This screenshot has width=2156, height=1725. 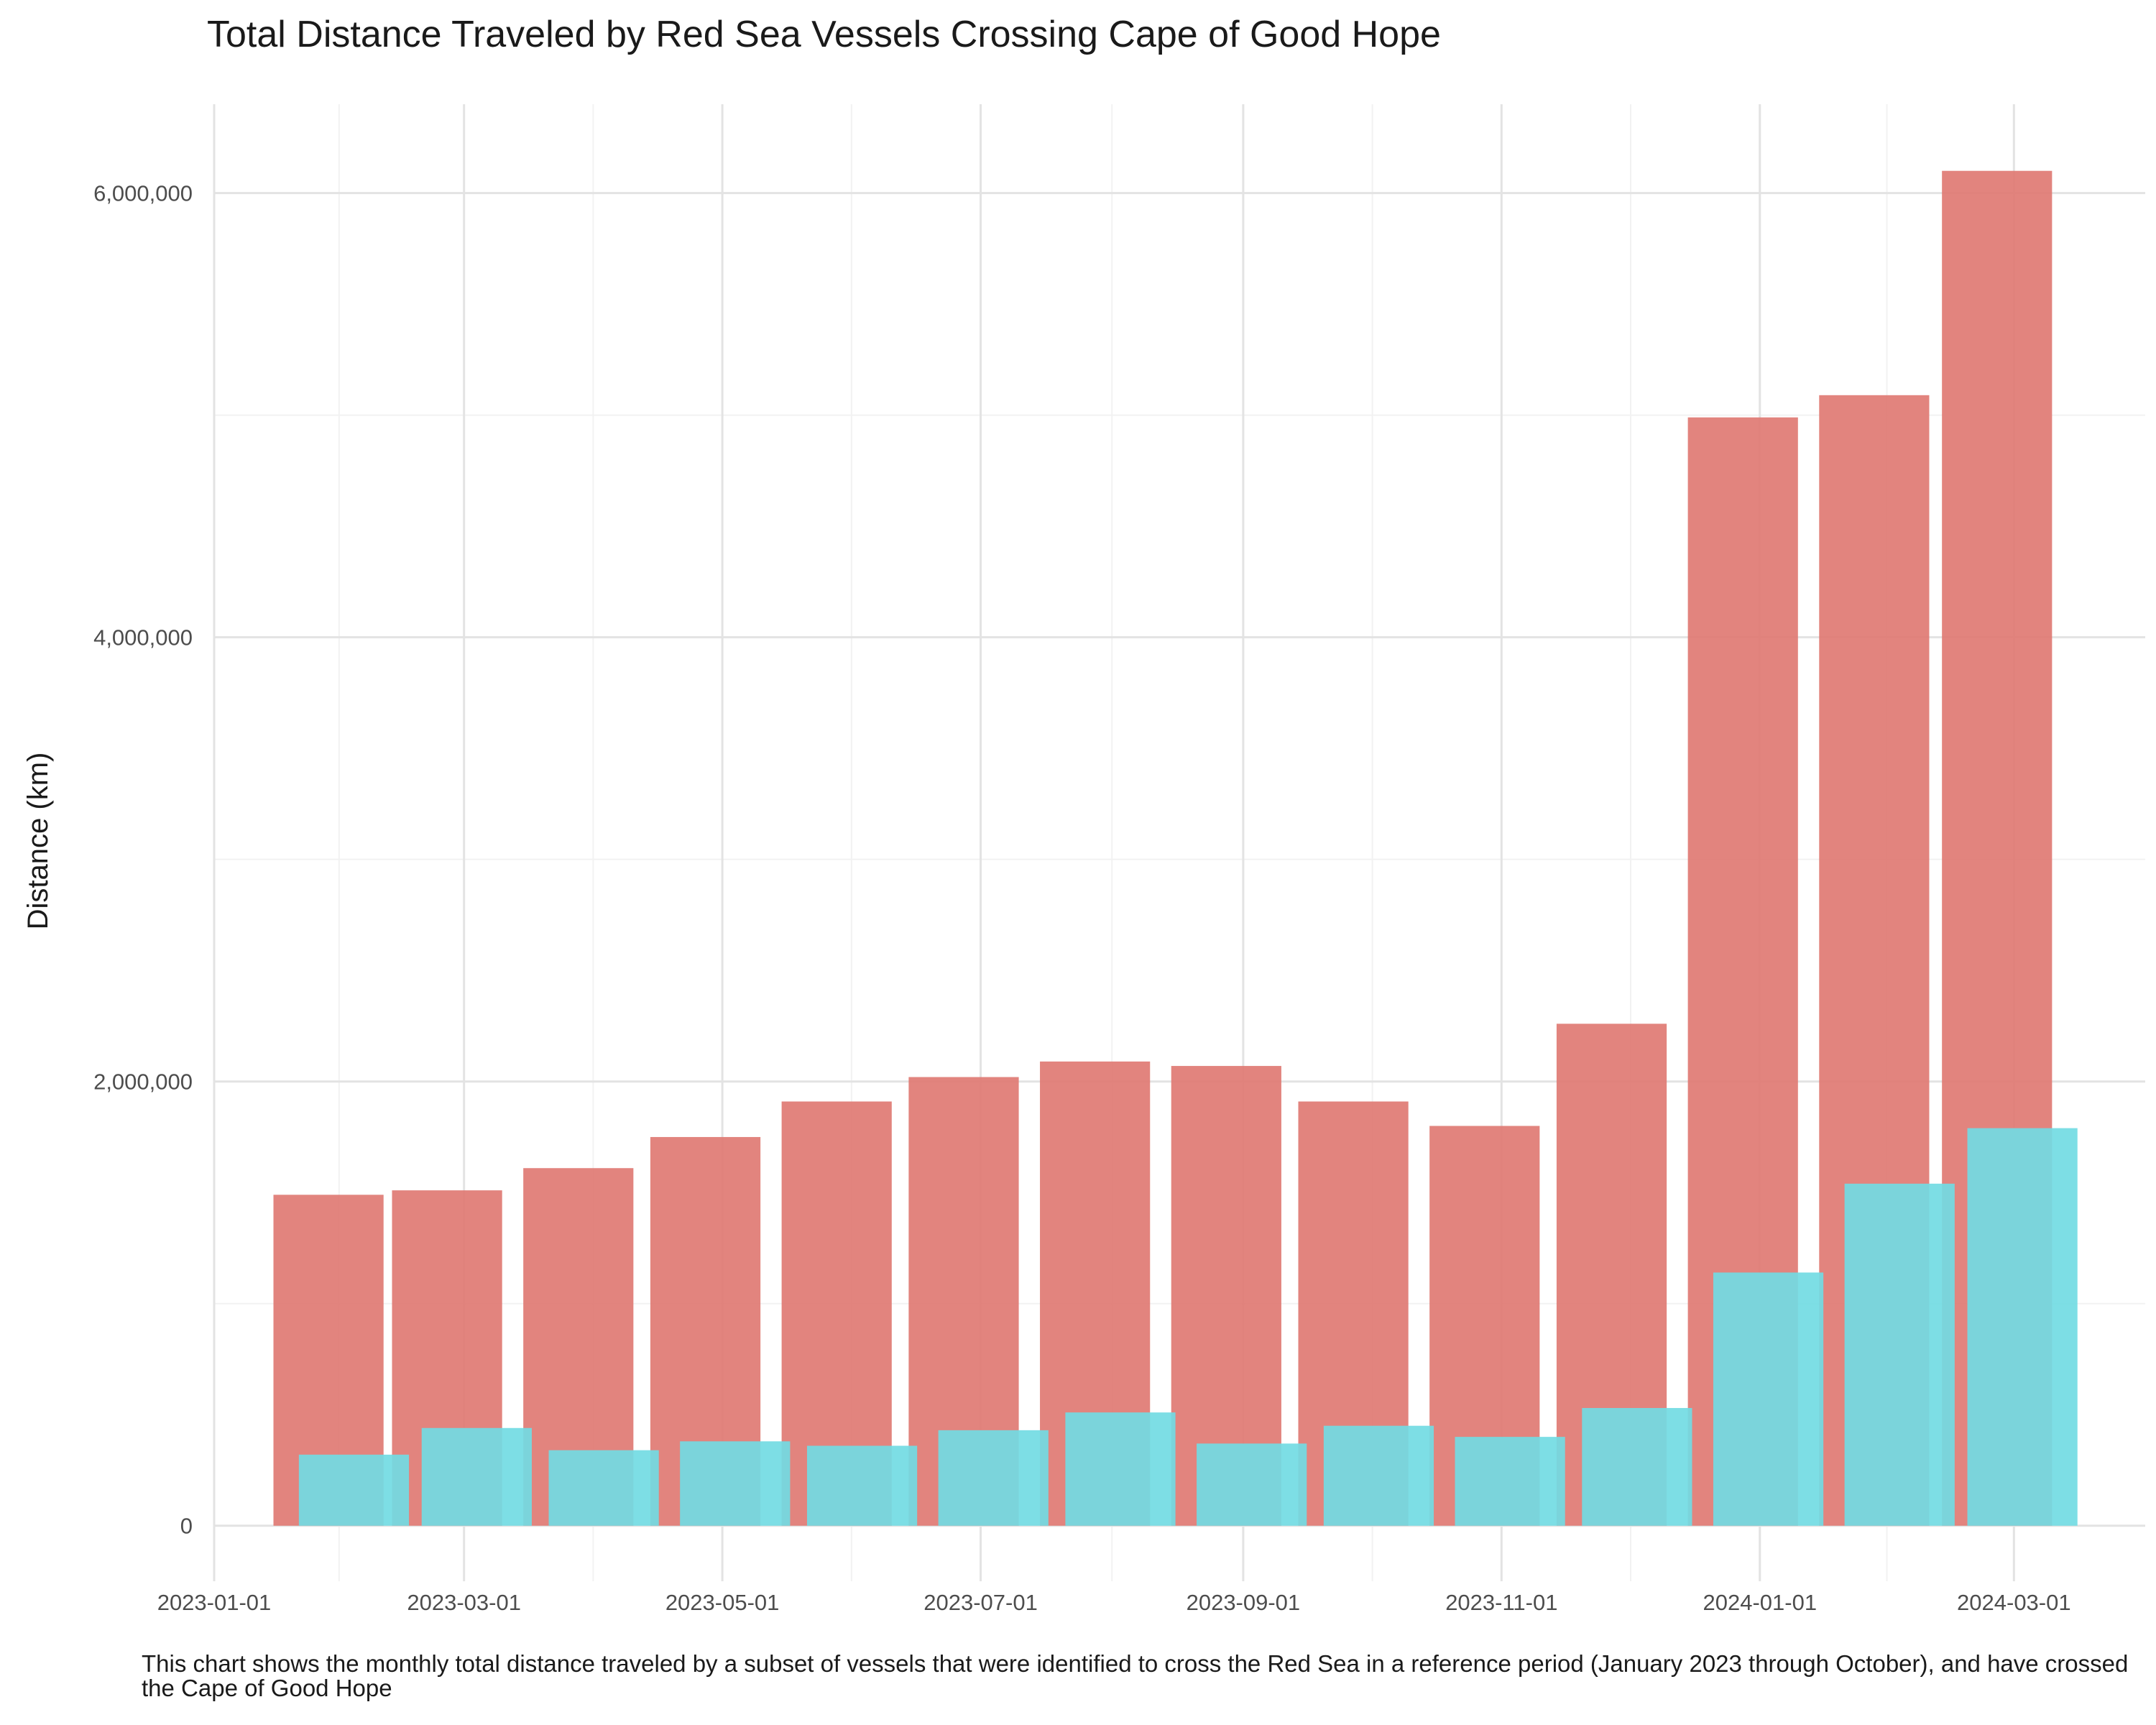 I want to click on x-tick-label: 2023-07-01, so click(x=981, y=1602).